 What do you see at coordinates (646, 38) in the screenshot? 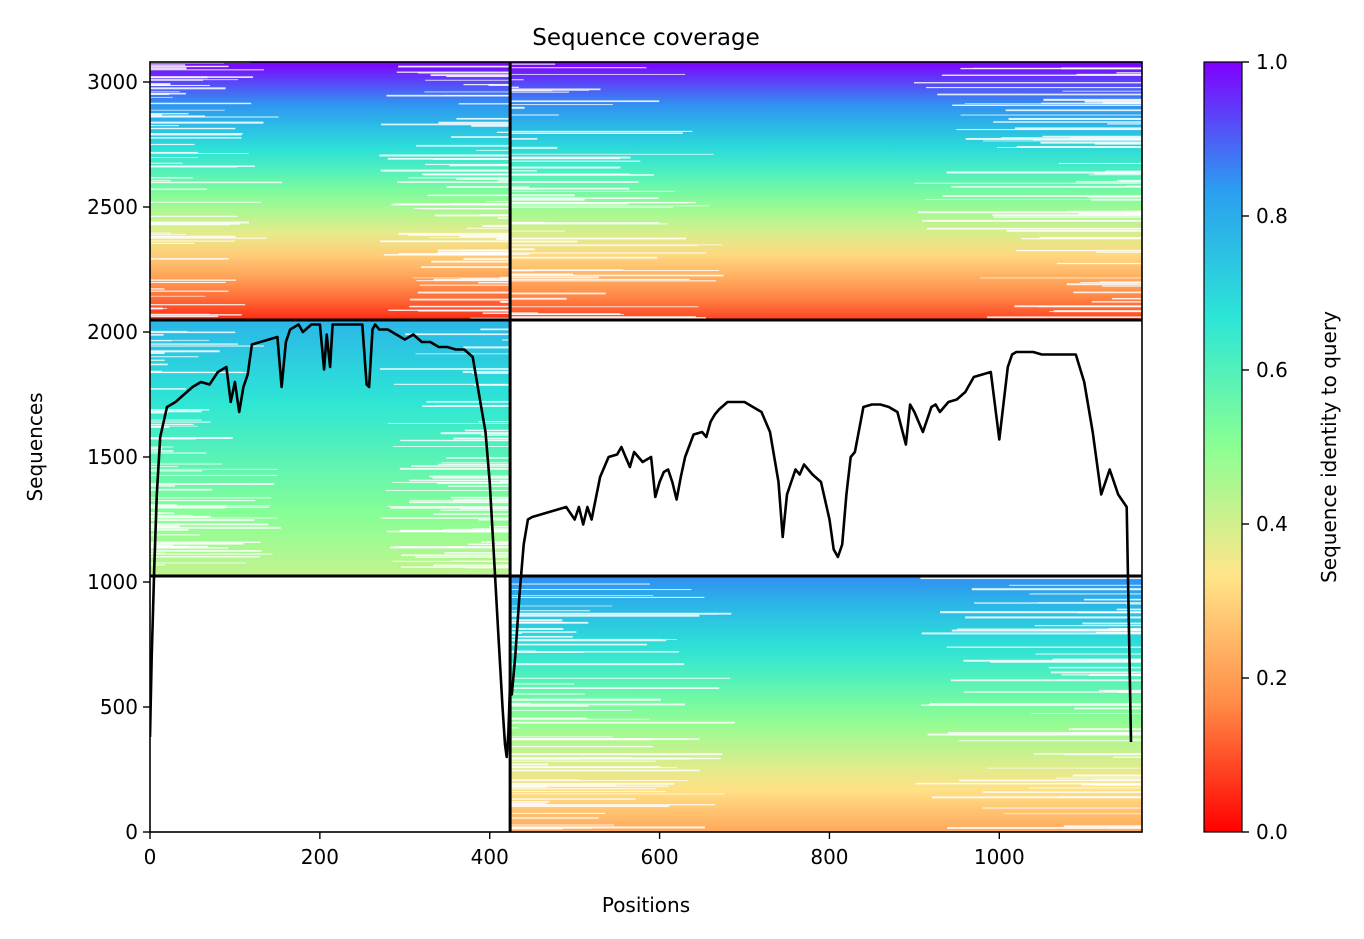
I see `chart-title: Sequence coverage` at bounding box center [646, 38].